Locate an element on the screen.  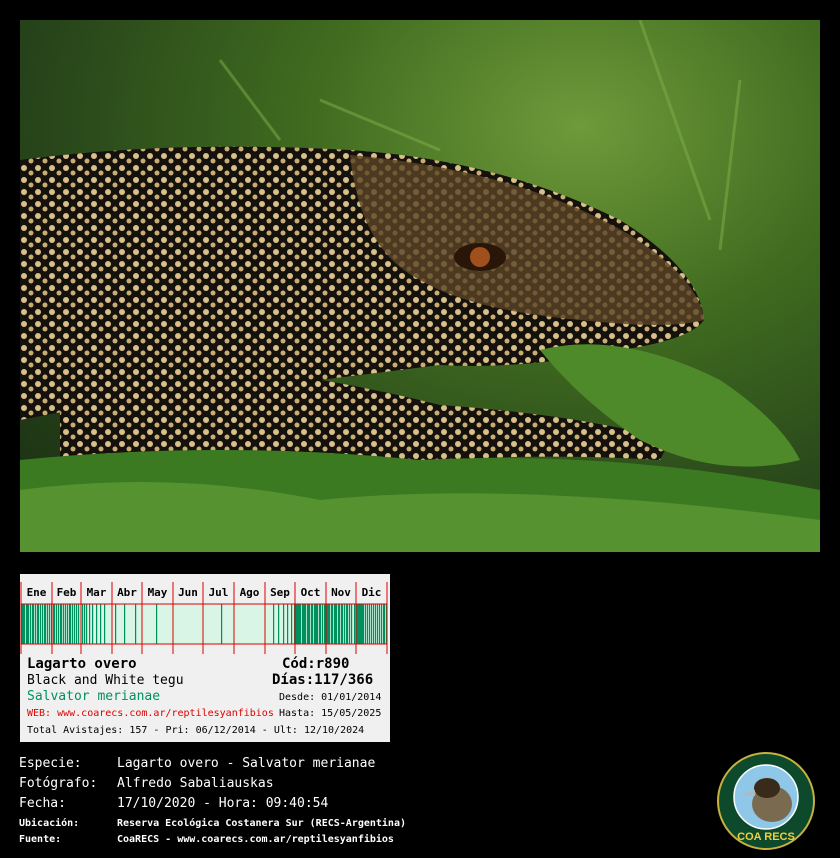
monthly-sightings-chart: Ene Feb Mar Abr May Jun Jul Ago Sep Oct Nov Dic is located at coordinates (204, 618).